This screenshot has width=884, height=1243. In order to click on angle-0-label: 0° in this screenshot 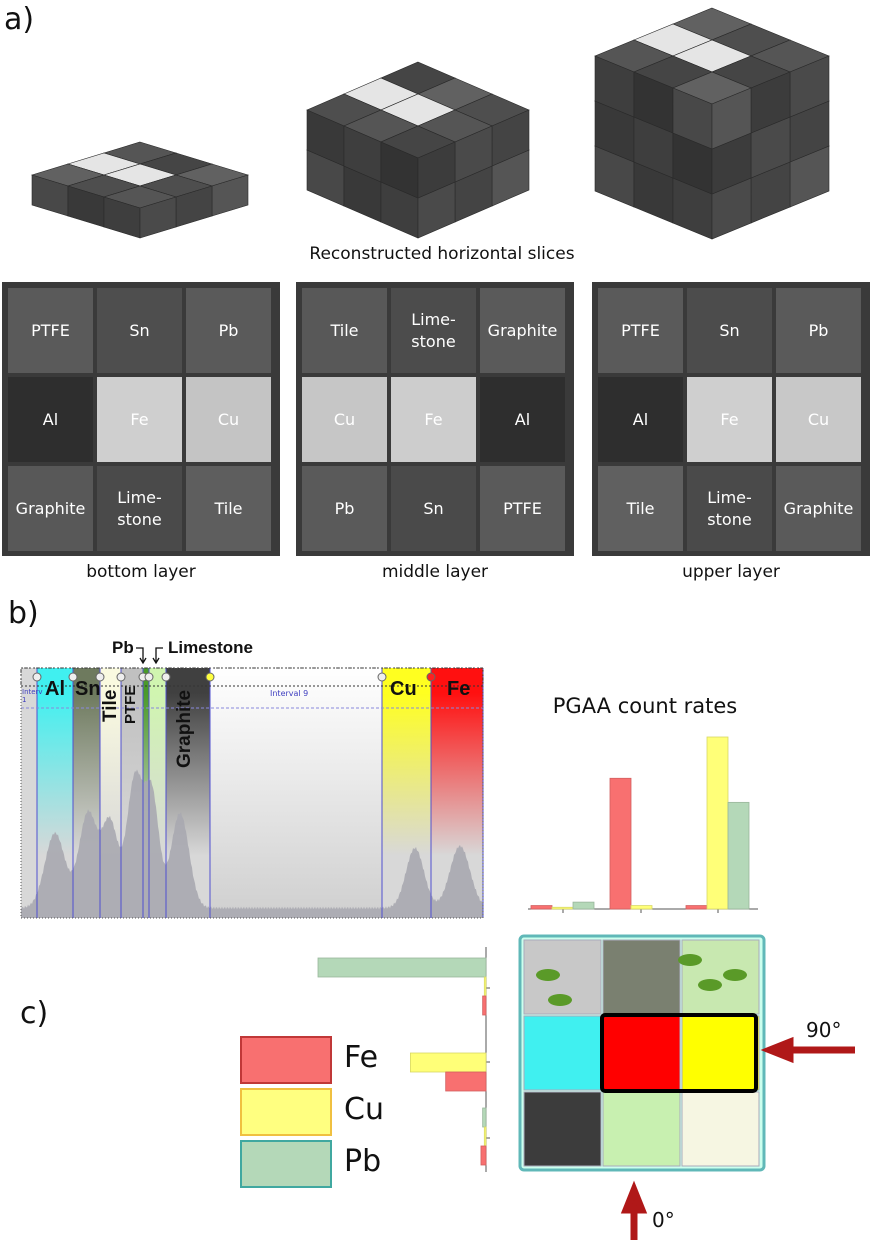, I will do `click(663, 1220)`.